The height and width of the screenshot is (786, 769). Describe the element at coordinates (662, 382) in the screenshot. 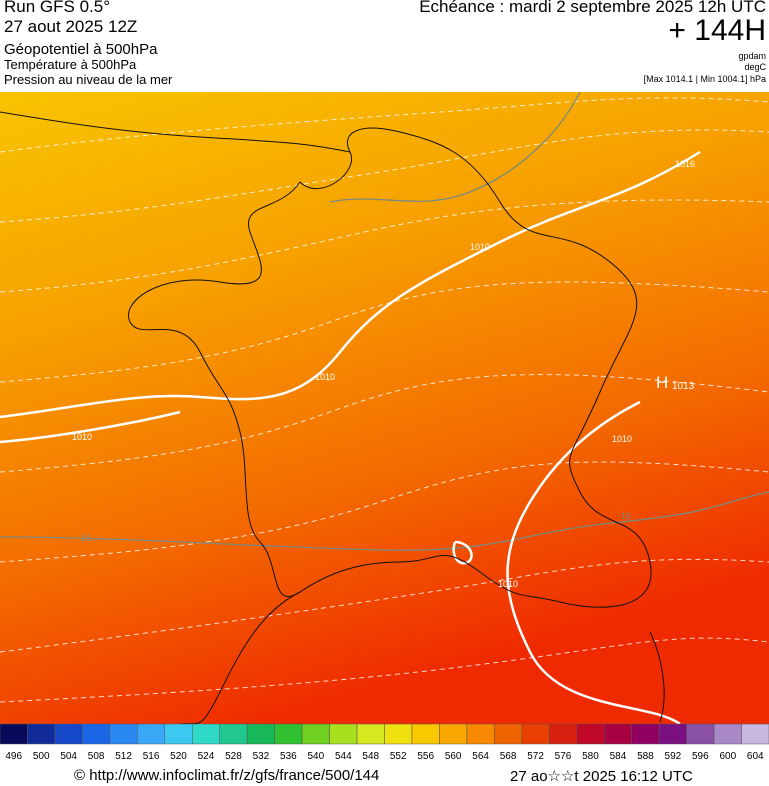

I see `high-marker: H` at that location.